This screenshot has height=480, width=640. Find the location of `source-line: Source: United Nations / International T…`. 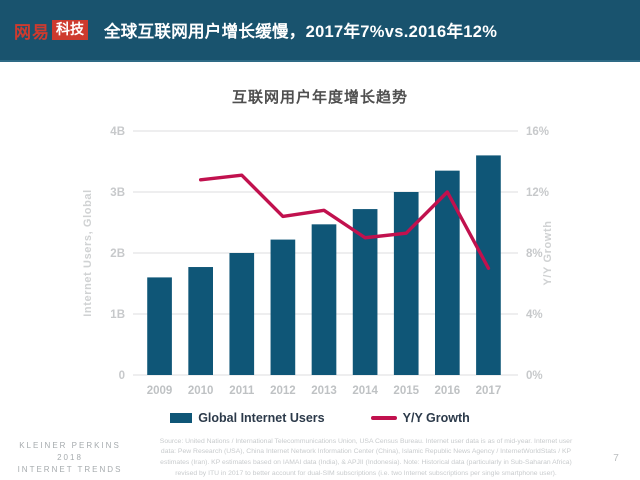

source-line: Source: United Nations / International T… is located at coordinates (366, 441).